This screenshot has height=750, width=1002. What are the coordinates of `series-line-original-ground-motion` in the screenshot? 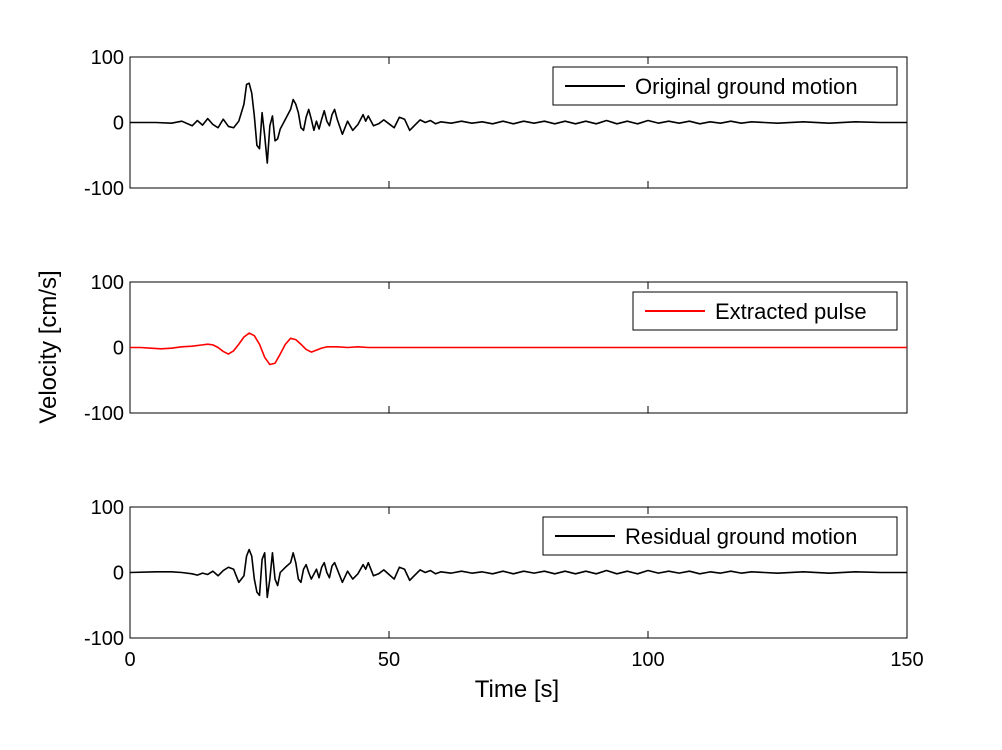 It's located at (518, 123).